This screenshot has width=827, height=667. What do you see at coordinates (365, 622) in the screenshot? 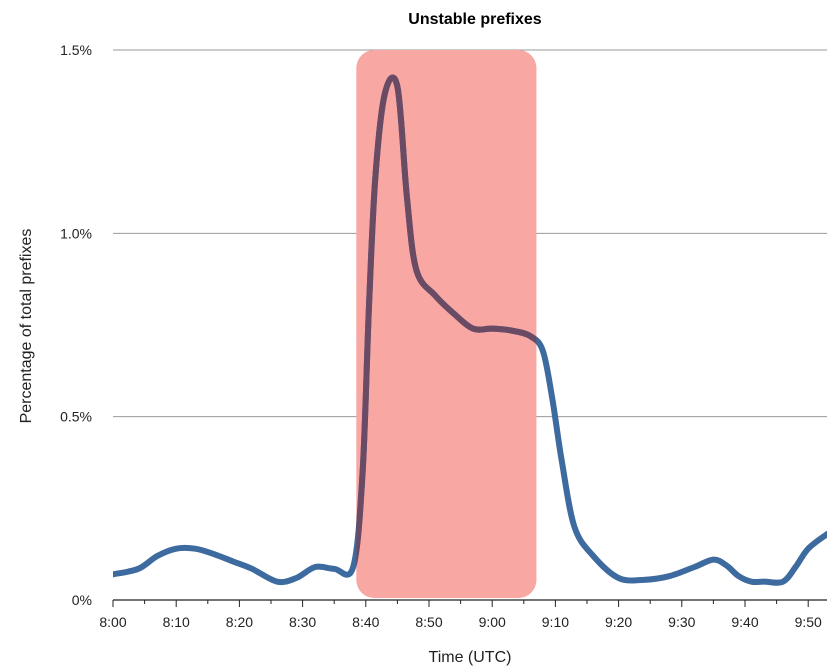
I see `x-tick-label: 8:40` at bounding box center [365, 622].